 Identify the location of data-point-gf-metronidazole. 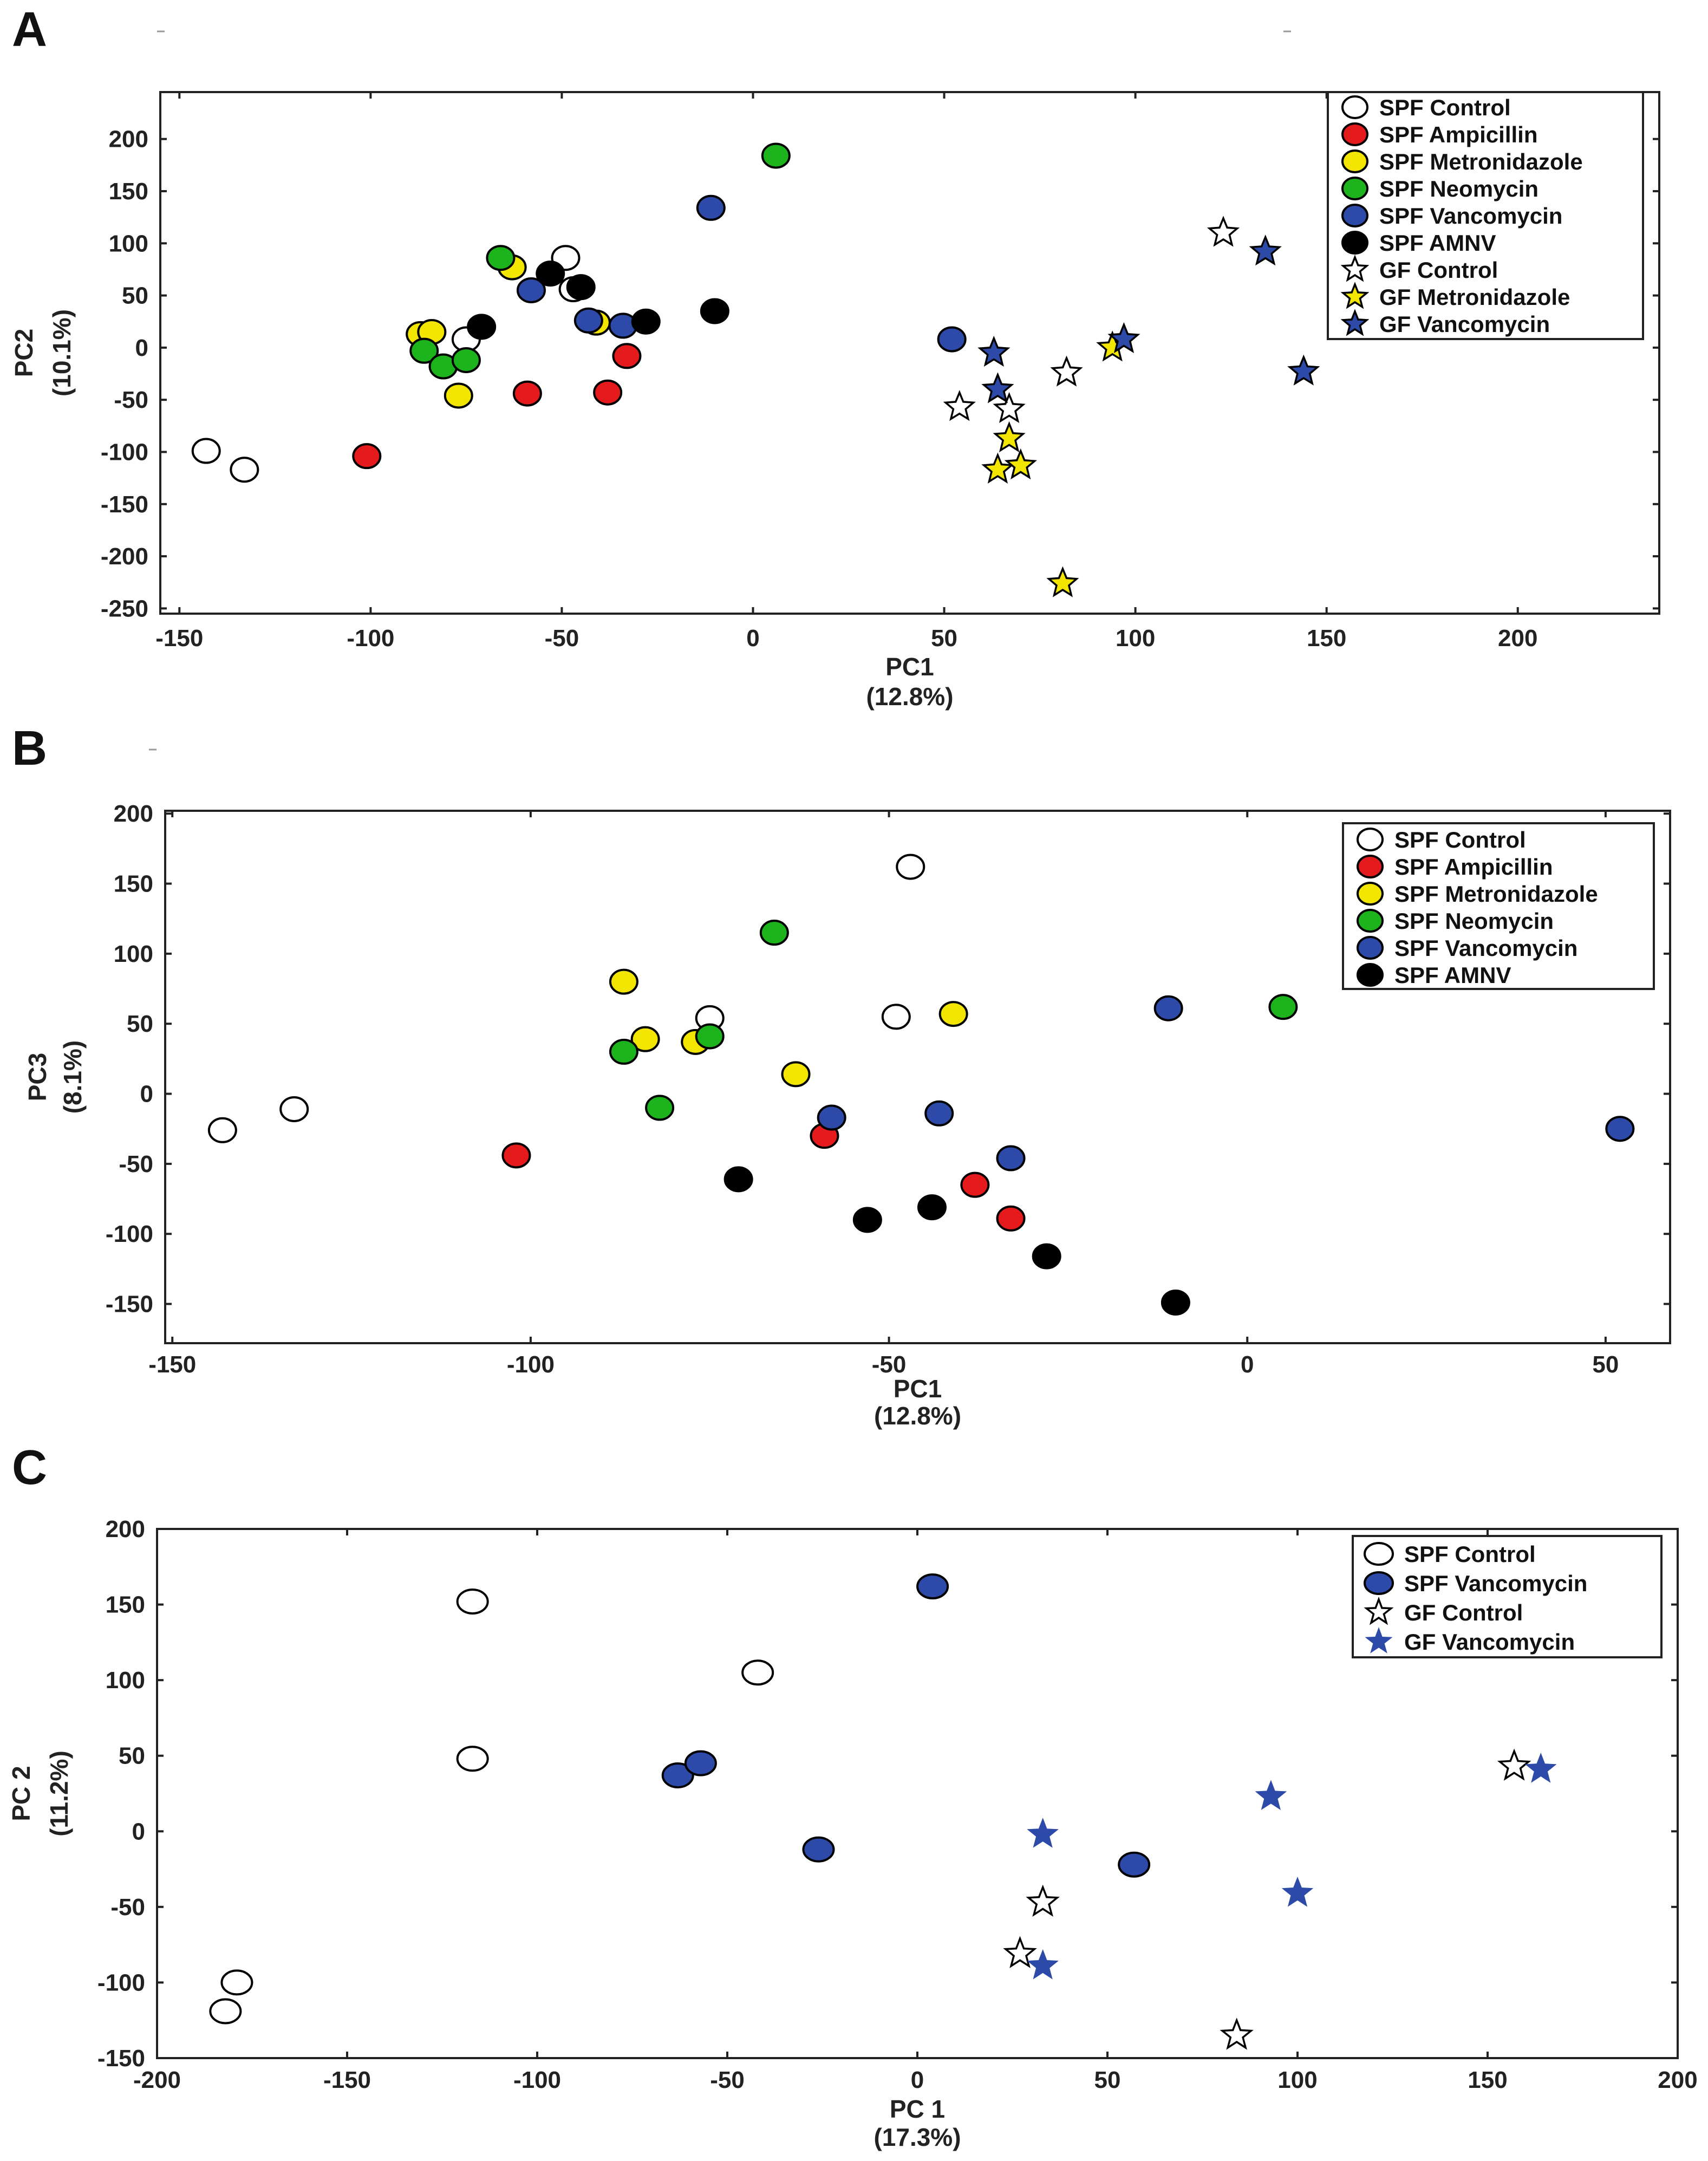
(1020, 464).